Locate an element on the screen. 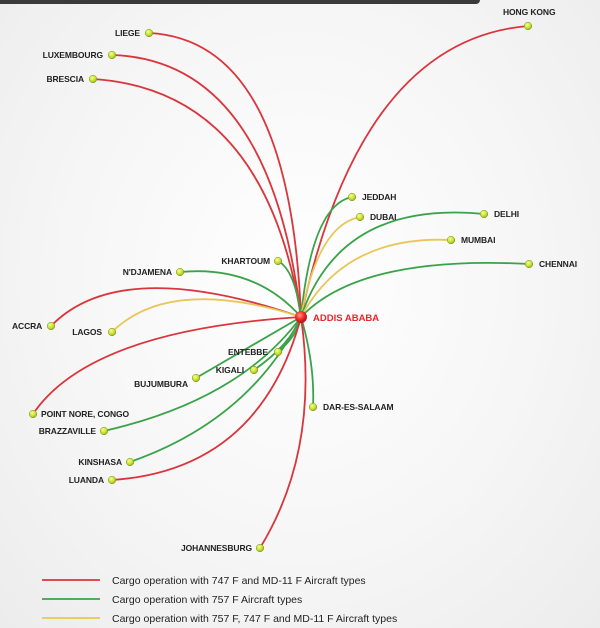 Image resolution: width=600 pixels, height=628 pixels. city-dot-hong-kong is located at coordinates (528, 26).